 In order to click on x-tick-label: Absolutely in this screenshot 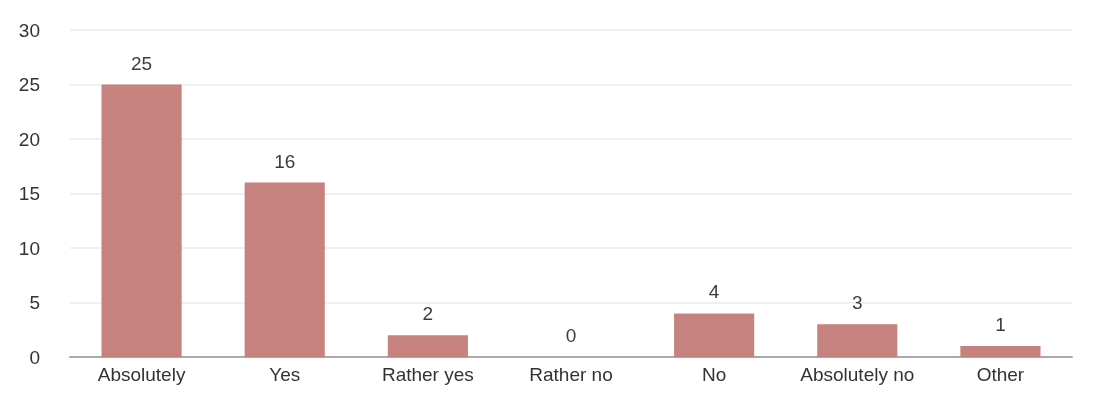, I will do `click(141, 374)`.